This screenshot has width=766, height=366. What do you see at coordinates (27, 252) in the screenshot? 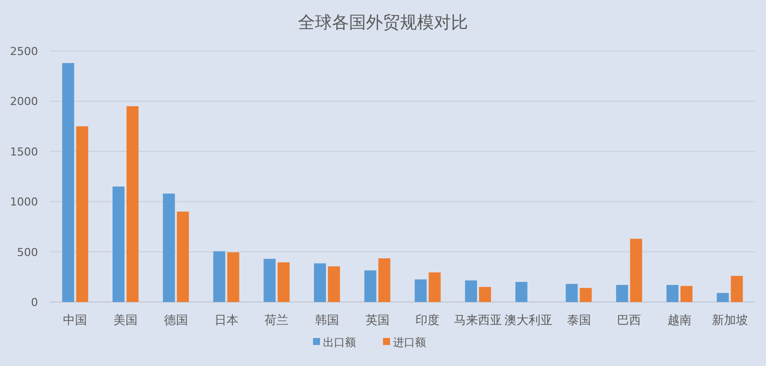
I see `y-tick-label: 500` at bounding box center [27, 252].